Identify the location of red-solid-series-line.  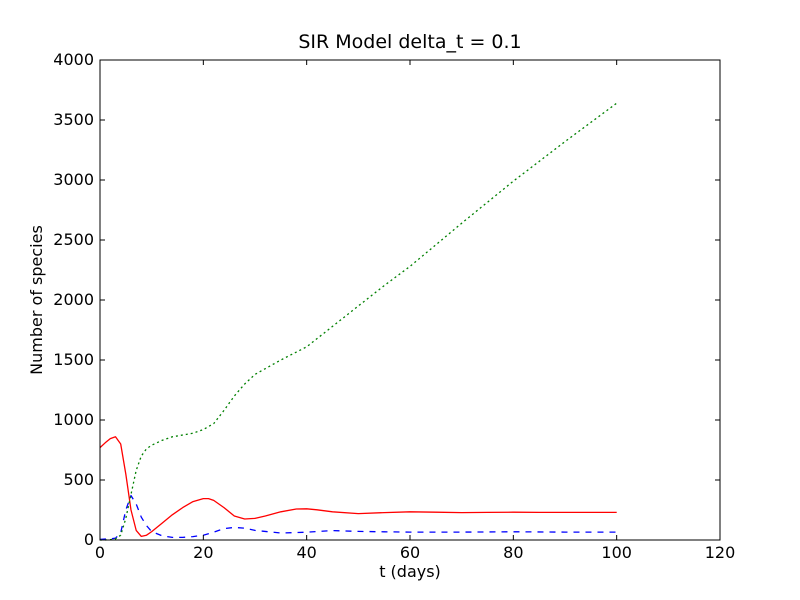
(358, 487).